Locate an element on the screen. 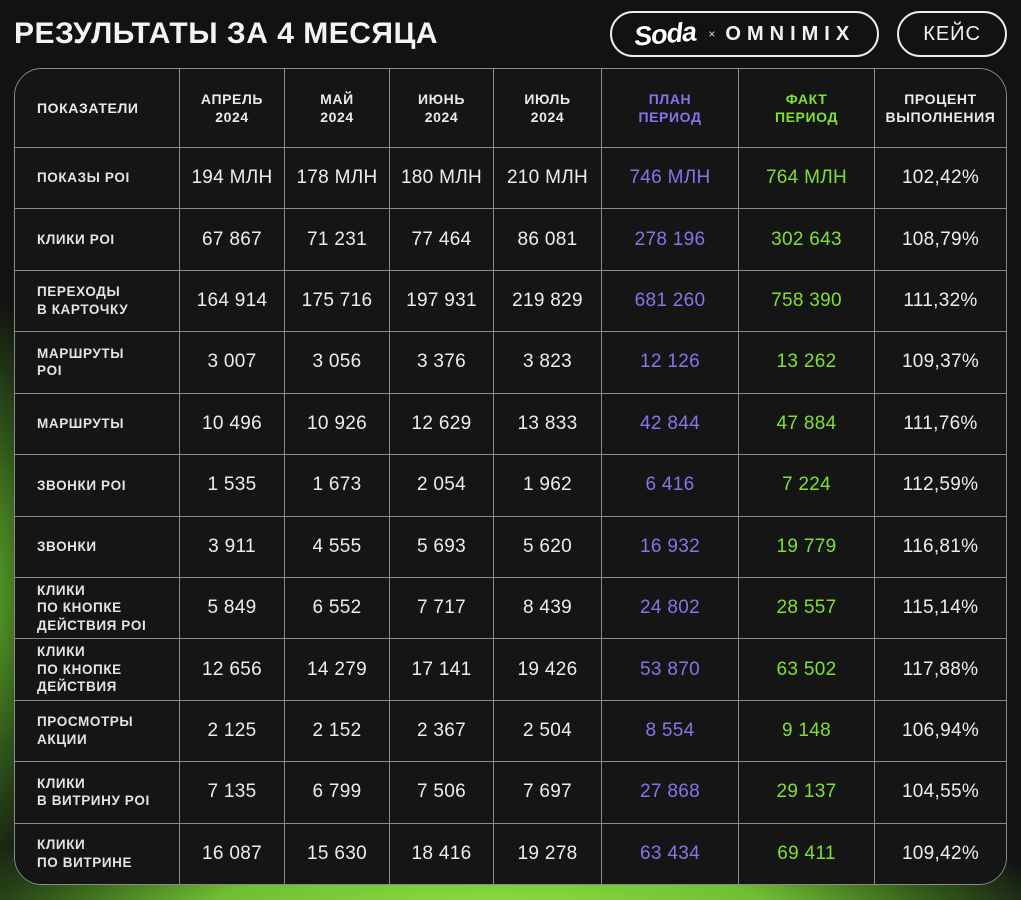 The image size is (1021, 900). table-cell: 115,14% is located at coordinates (940, 607).